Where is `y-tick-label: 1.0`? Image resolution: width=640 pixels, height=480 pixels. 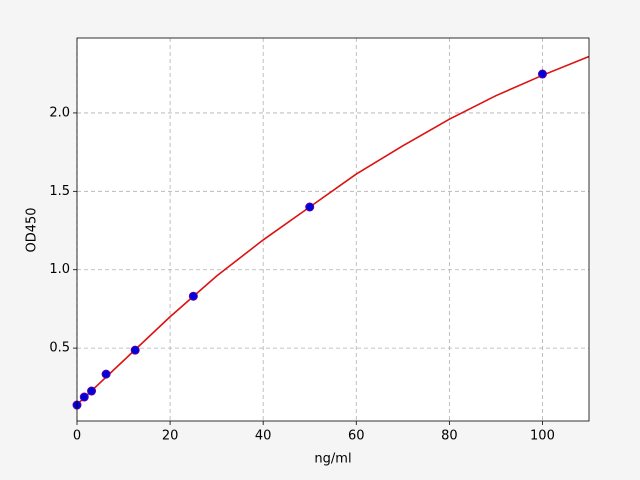 y-tick-label: 1.0 is located at coordinates (59, 269).